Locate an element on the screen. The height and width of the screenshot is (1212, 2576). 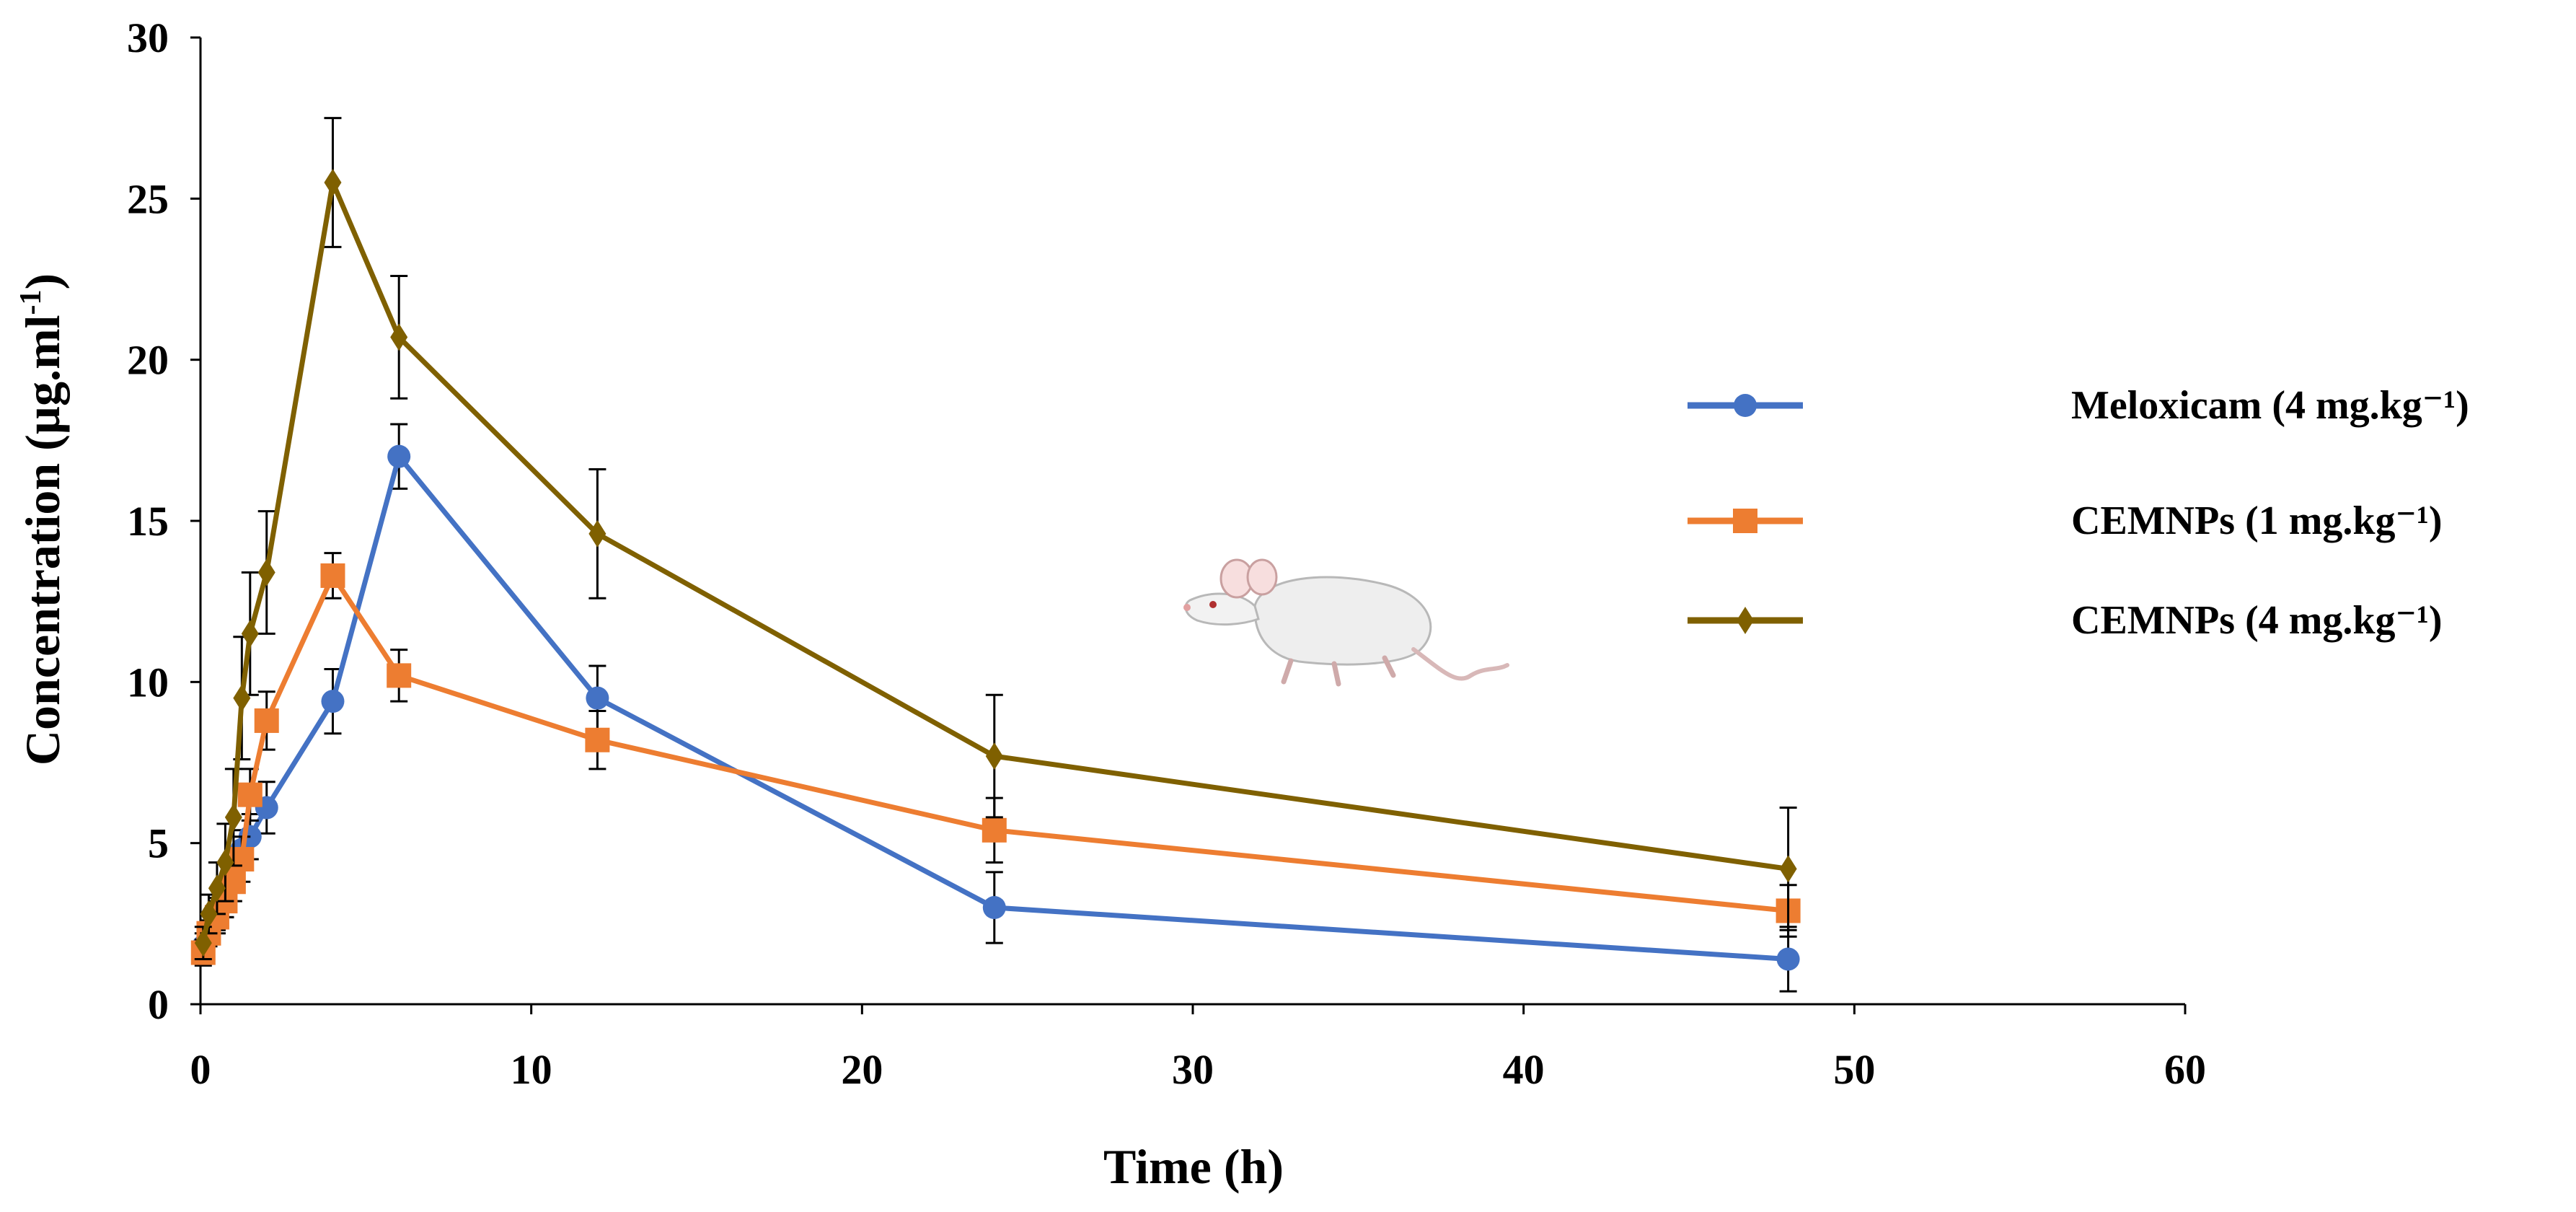
y-tick-label: 10 is located at coordinates (148, 682).